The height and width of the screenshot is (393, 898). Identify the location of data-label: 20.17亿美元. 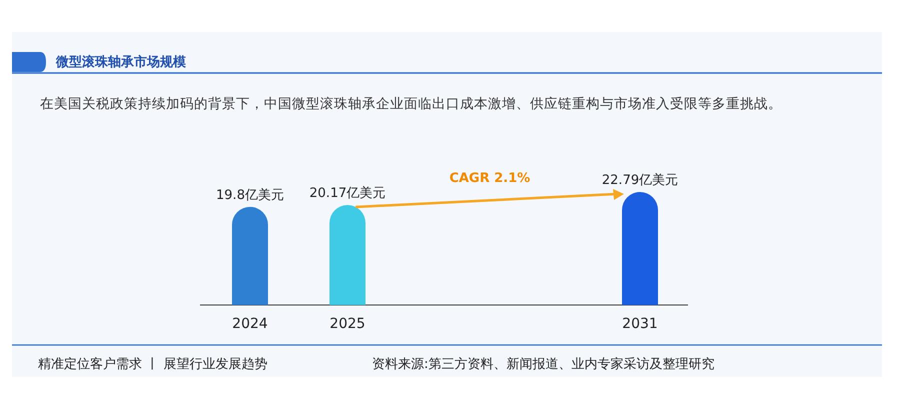
(347, 192).